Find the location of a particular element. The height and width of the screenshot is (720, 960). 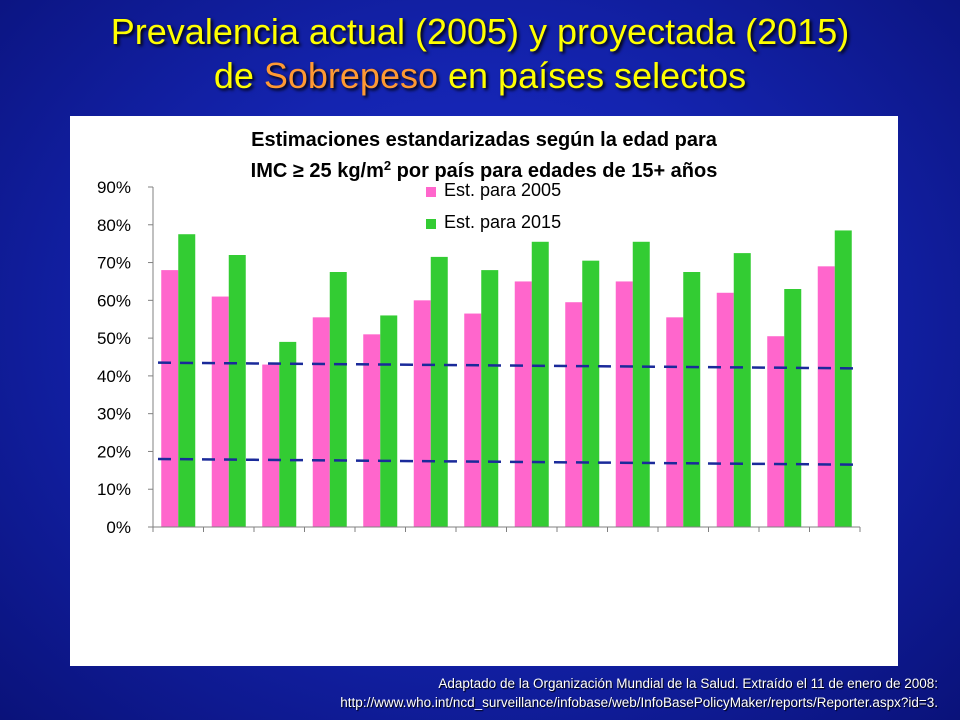

slide-title-line2-suffix: en países selectos is located at coordinates (592, 75).